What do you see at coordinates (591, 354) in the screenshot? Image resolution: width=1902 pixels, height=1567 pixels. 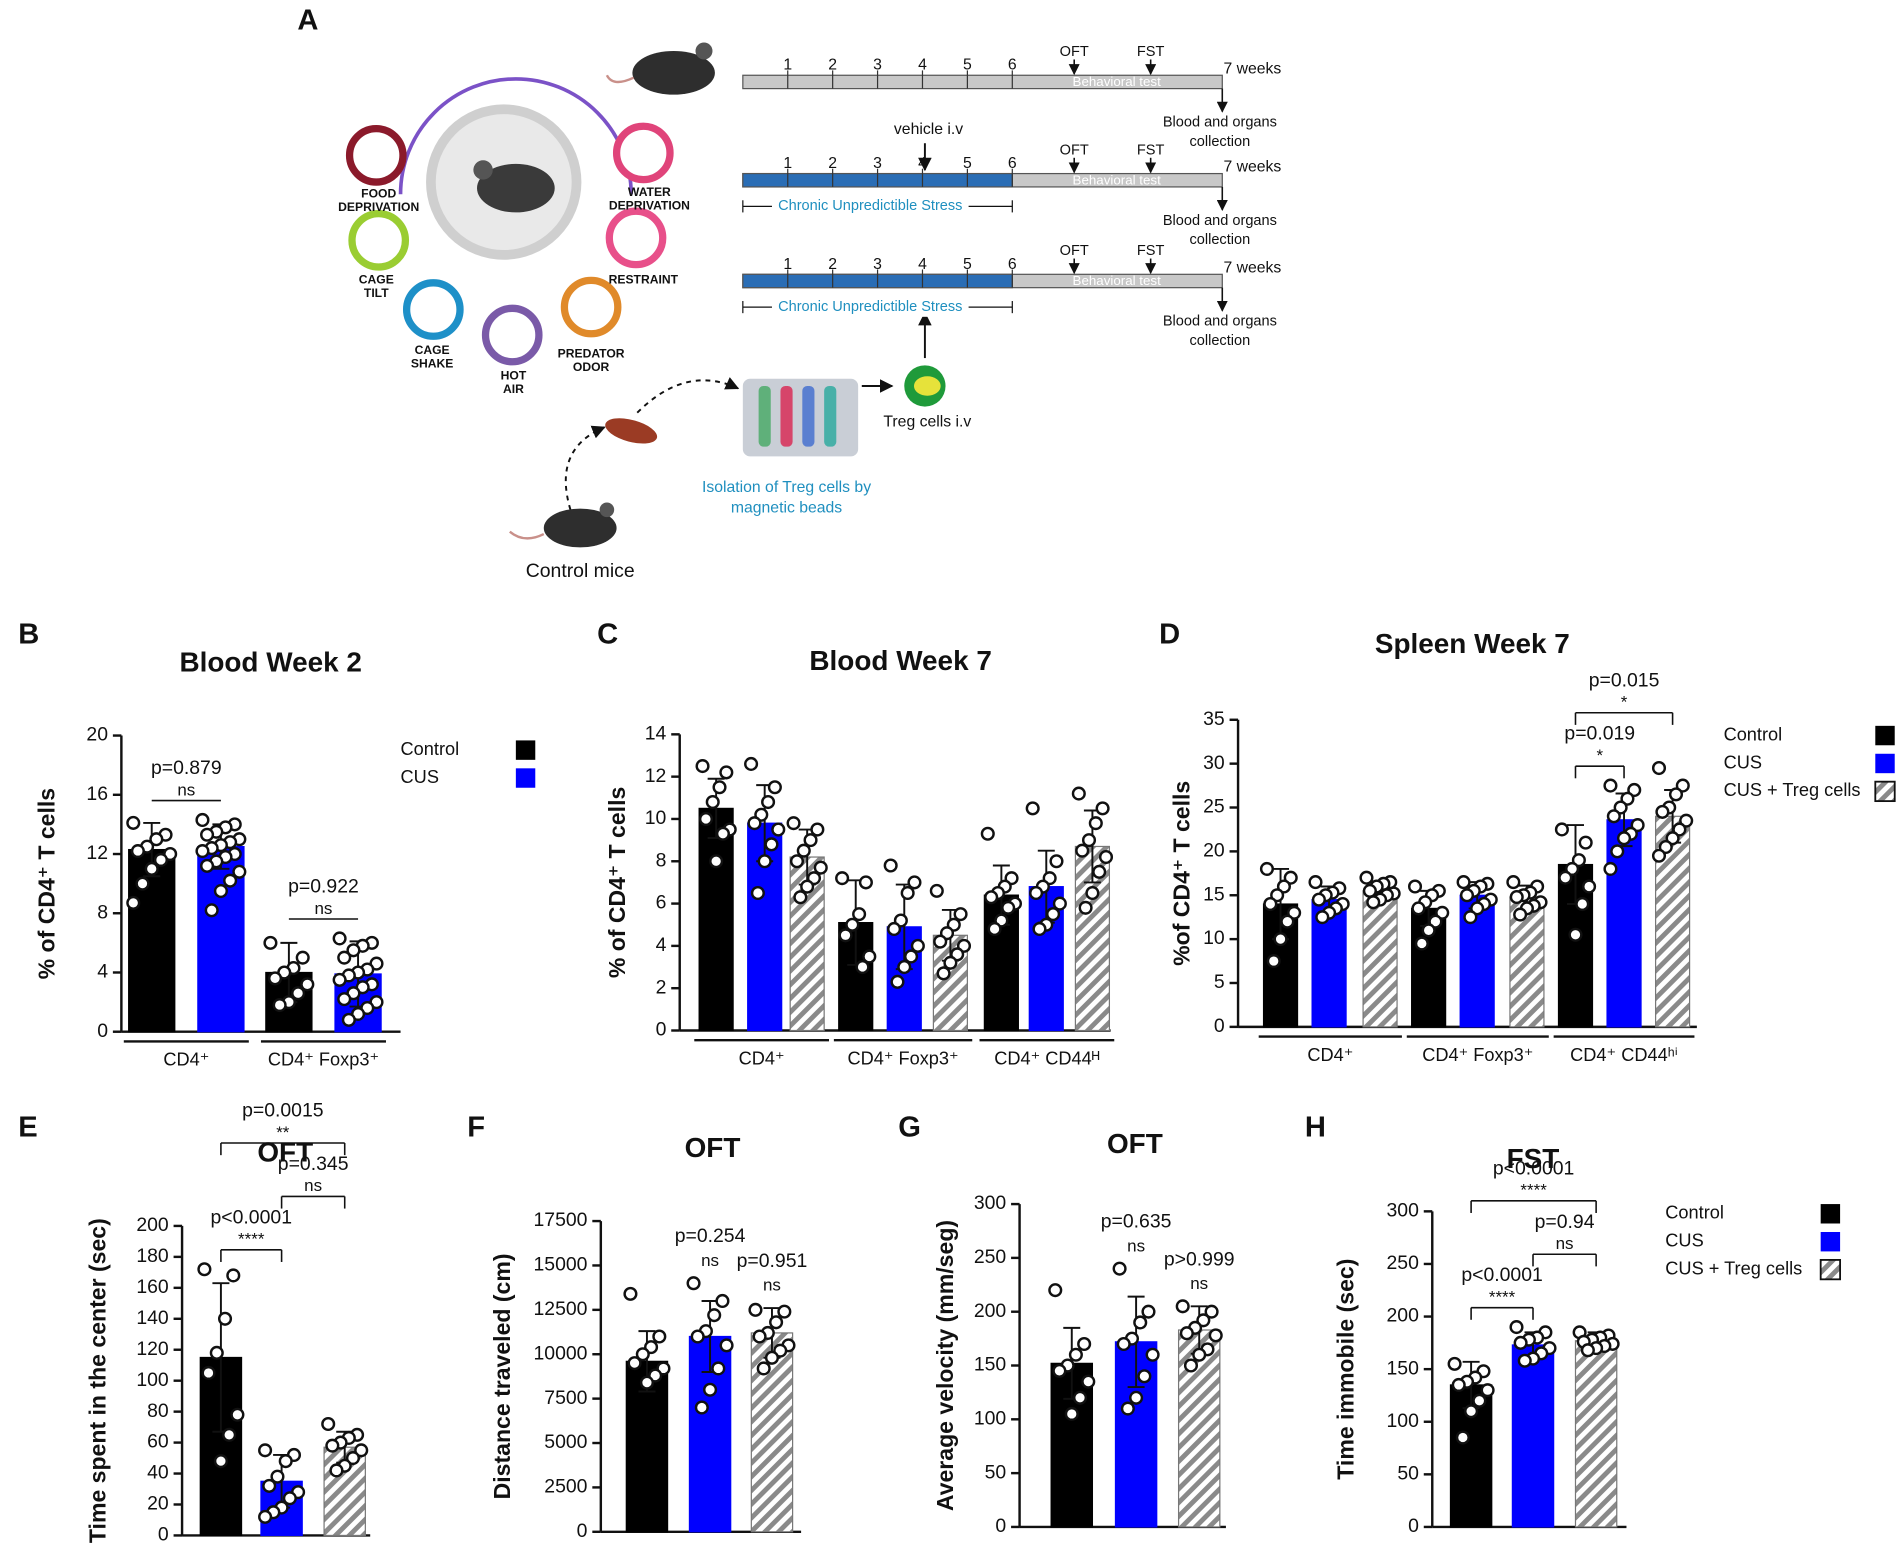 I see `stressor-label: PREDATOR` at bounding box center [591, 354].